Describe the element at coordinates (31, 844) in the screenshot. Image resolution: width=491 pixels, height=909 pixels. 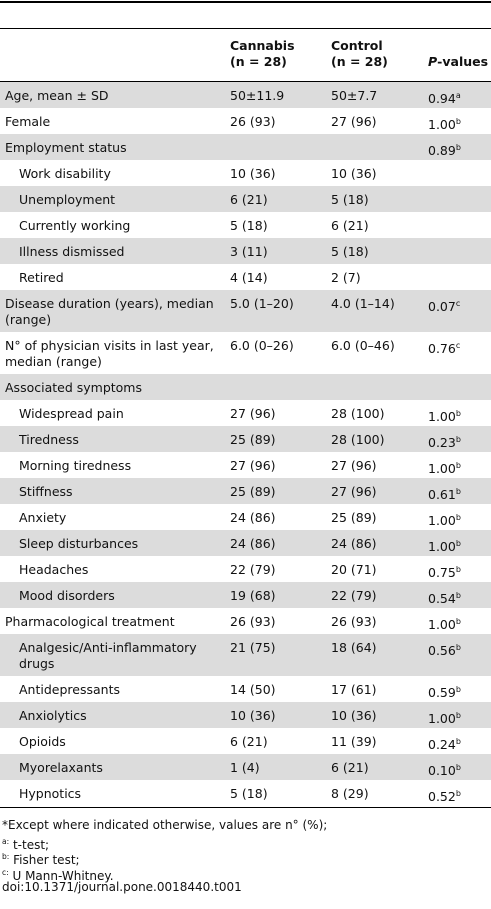
I see `footnote-text: t-test;` at that location.